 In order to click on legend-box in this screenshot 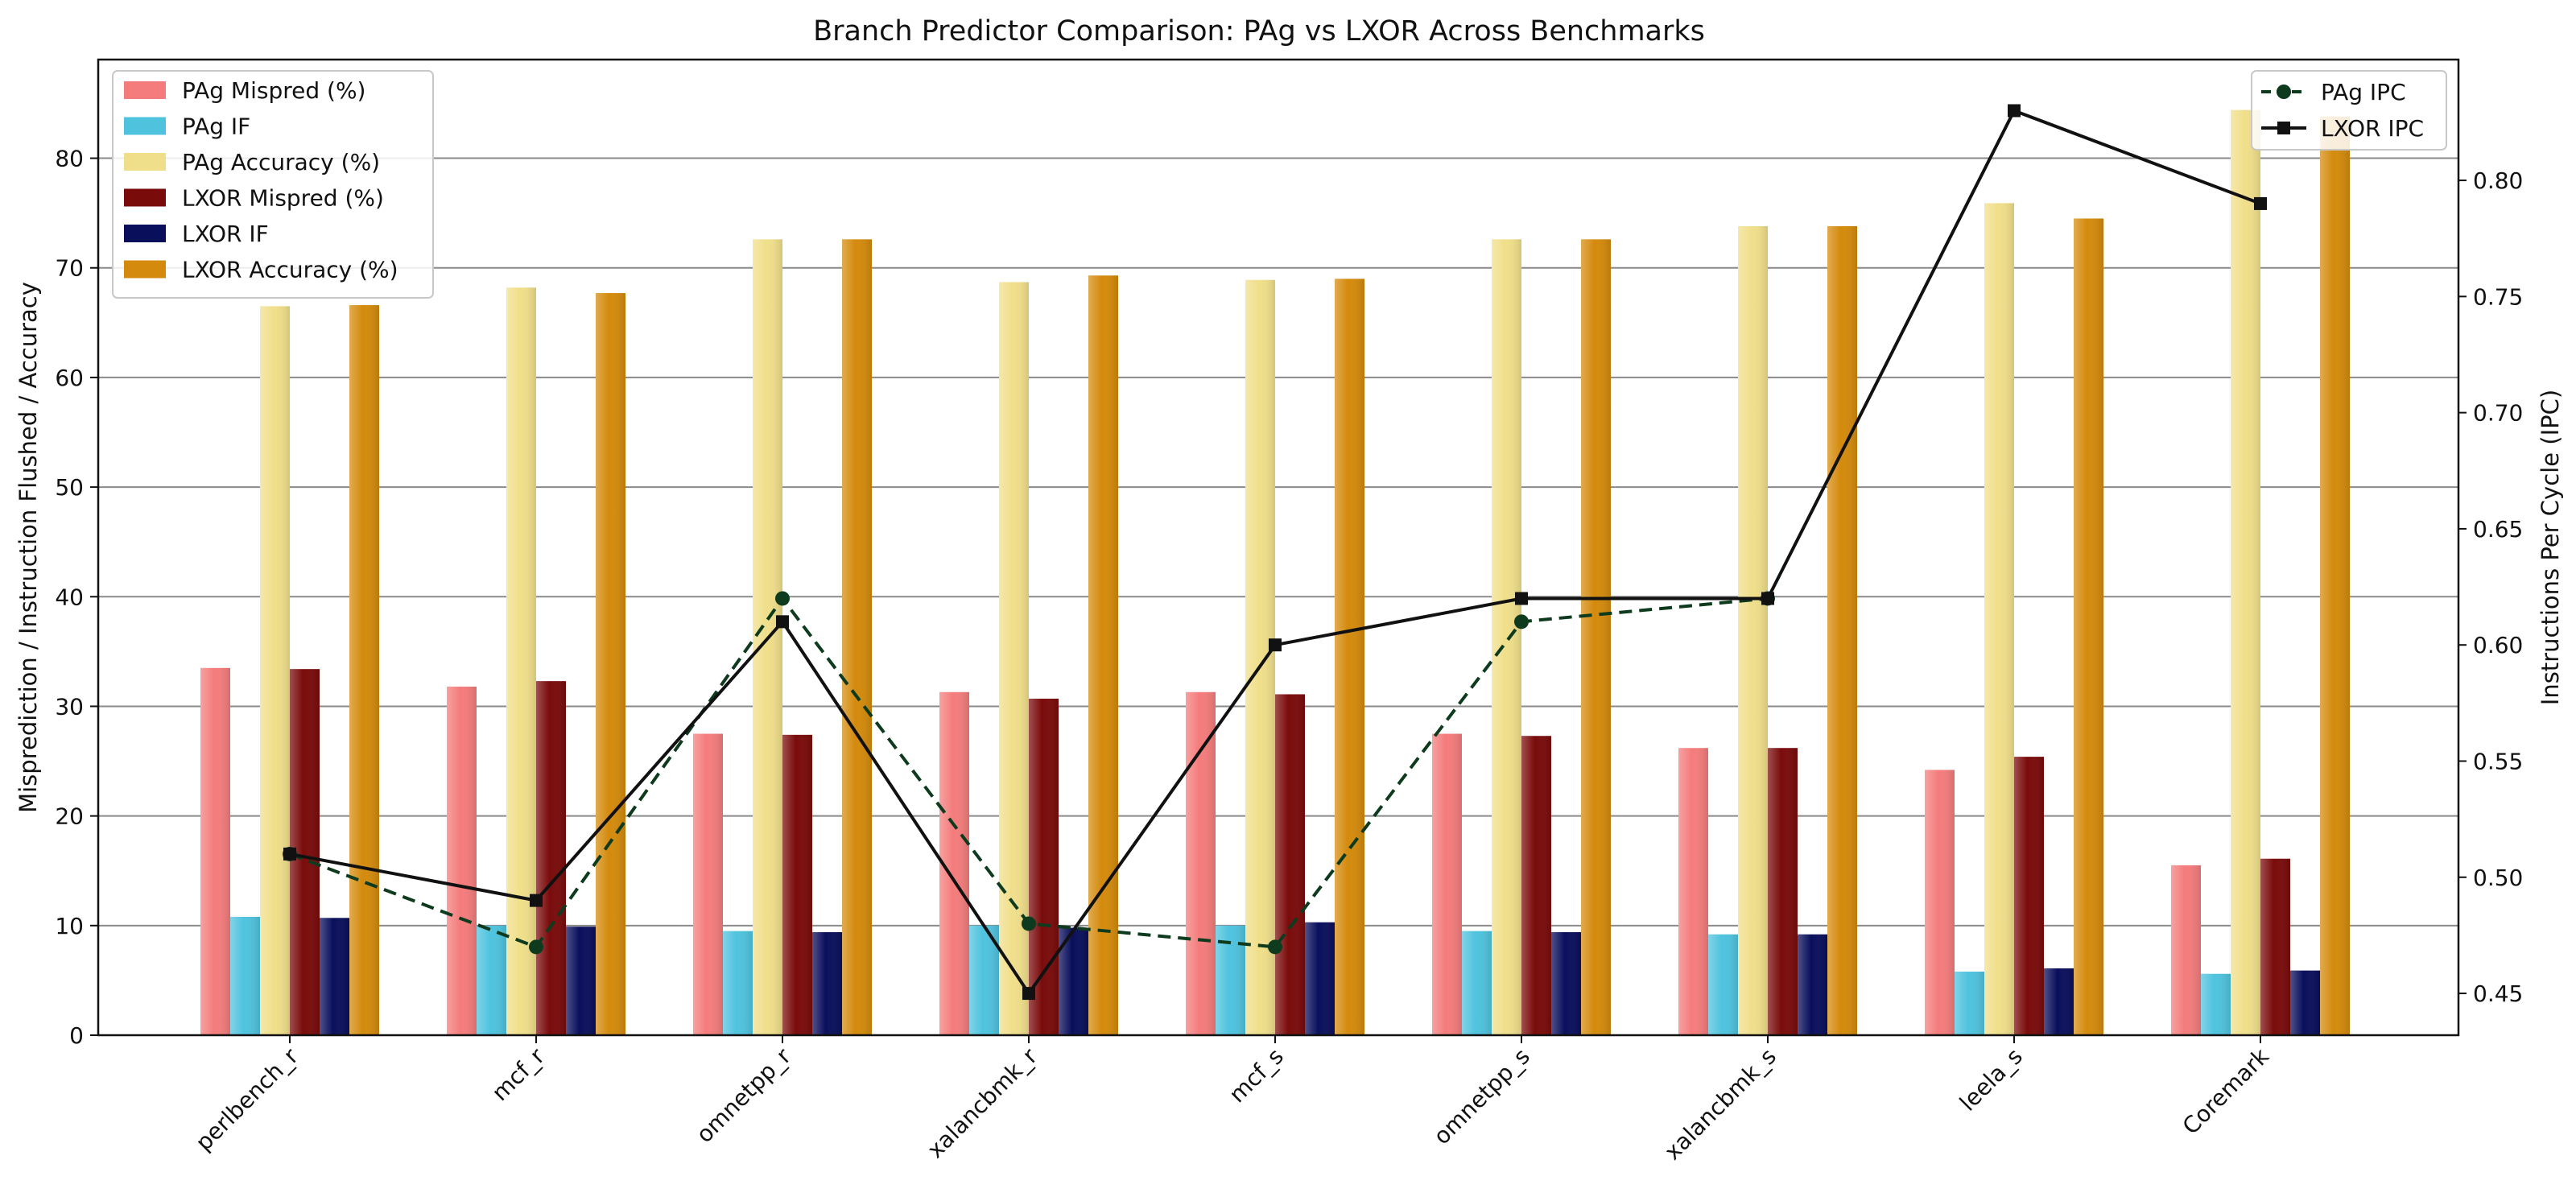, I will do `click(273, 185)`.